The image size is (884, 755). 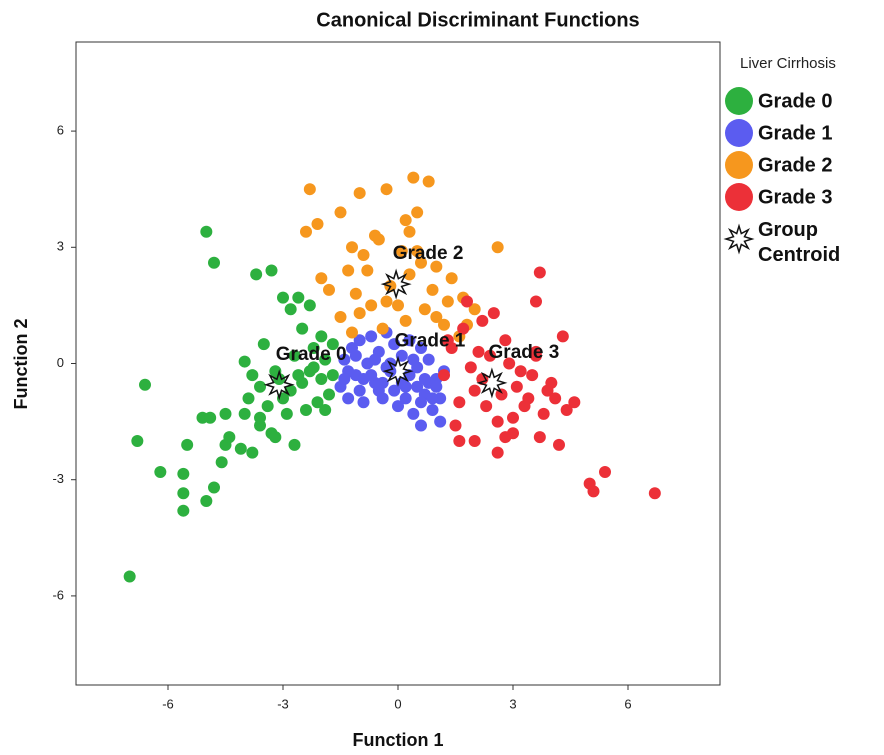 I want to click on centroid-label: Grade 1, so click(x=430, y=340).